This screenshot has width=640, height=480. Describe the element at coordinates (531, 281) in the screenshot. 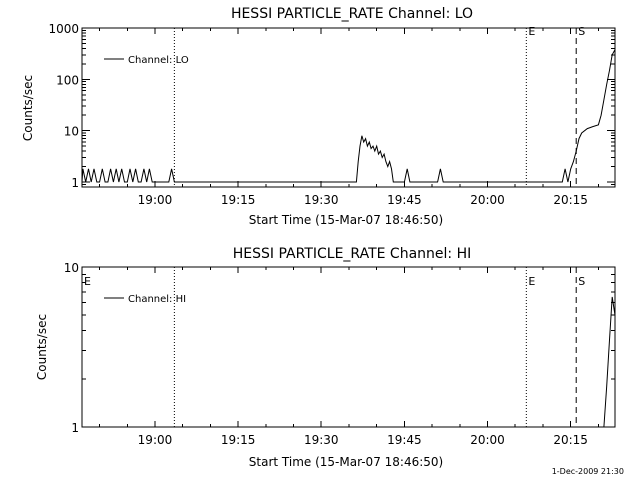

I see `marker-label-hi-1: E` at that location.